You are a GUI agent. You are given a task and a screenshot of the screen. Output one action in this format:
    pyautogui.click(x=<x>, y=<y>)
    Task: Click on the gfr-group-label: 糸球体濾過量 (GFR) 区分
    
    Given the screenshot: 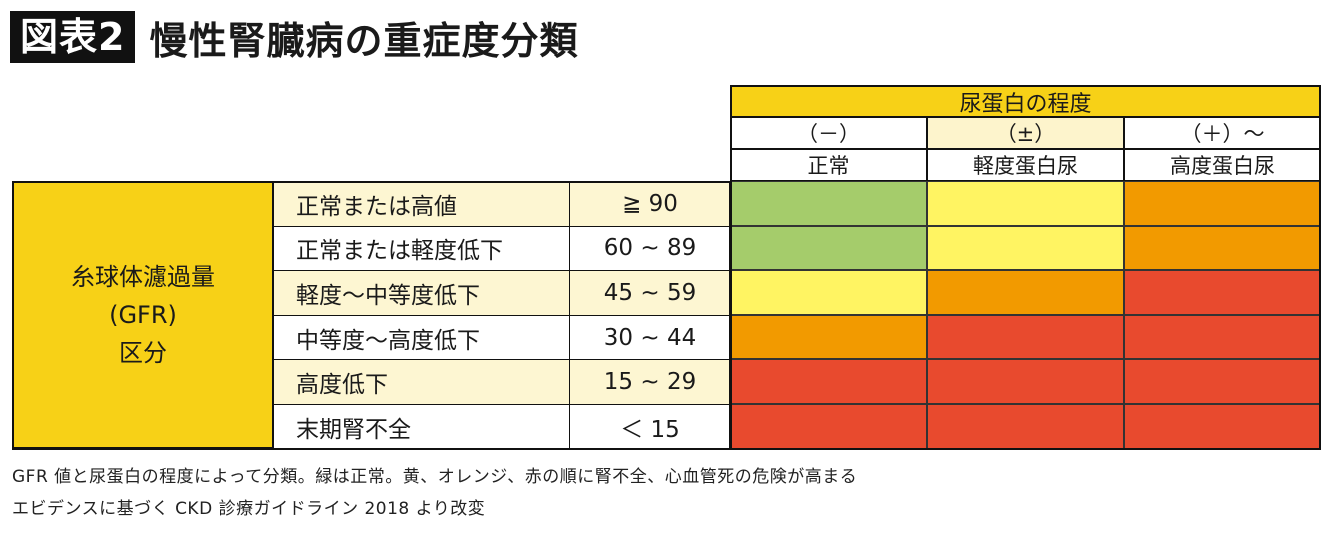 What is the action you would take?
    pyautogui.click(x=143, y=315)
    